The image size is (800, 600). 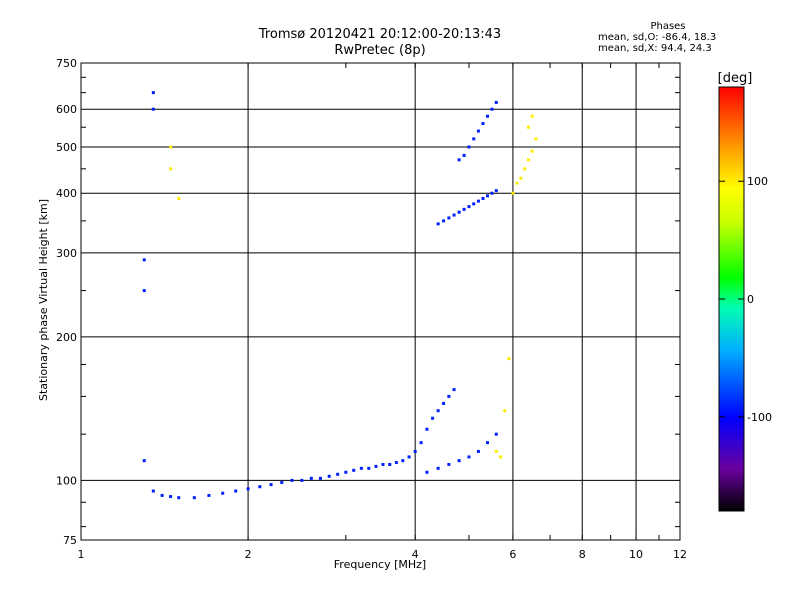 What do you see at coordinates (66, 109) in the screenshot?
I see `y-tick-label: 600` at bounding box center [66, 109].